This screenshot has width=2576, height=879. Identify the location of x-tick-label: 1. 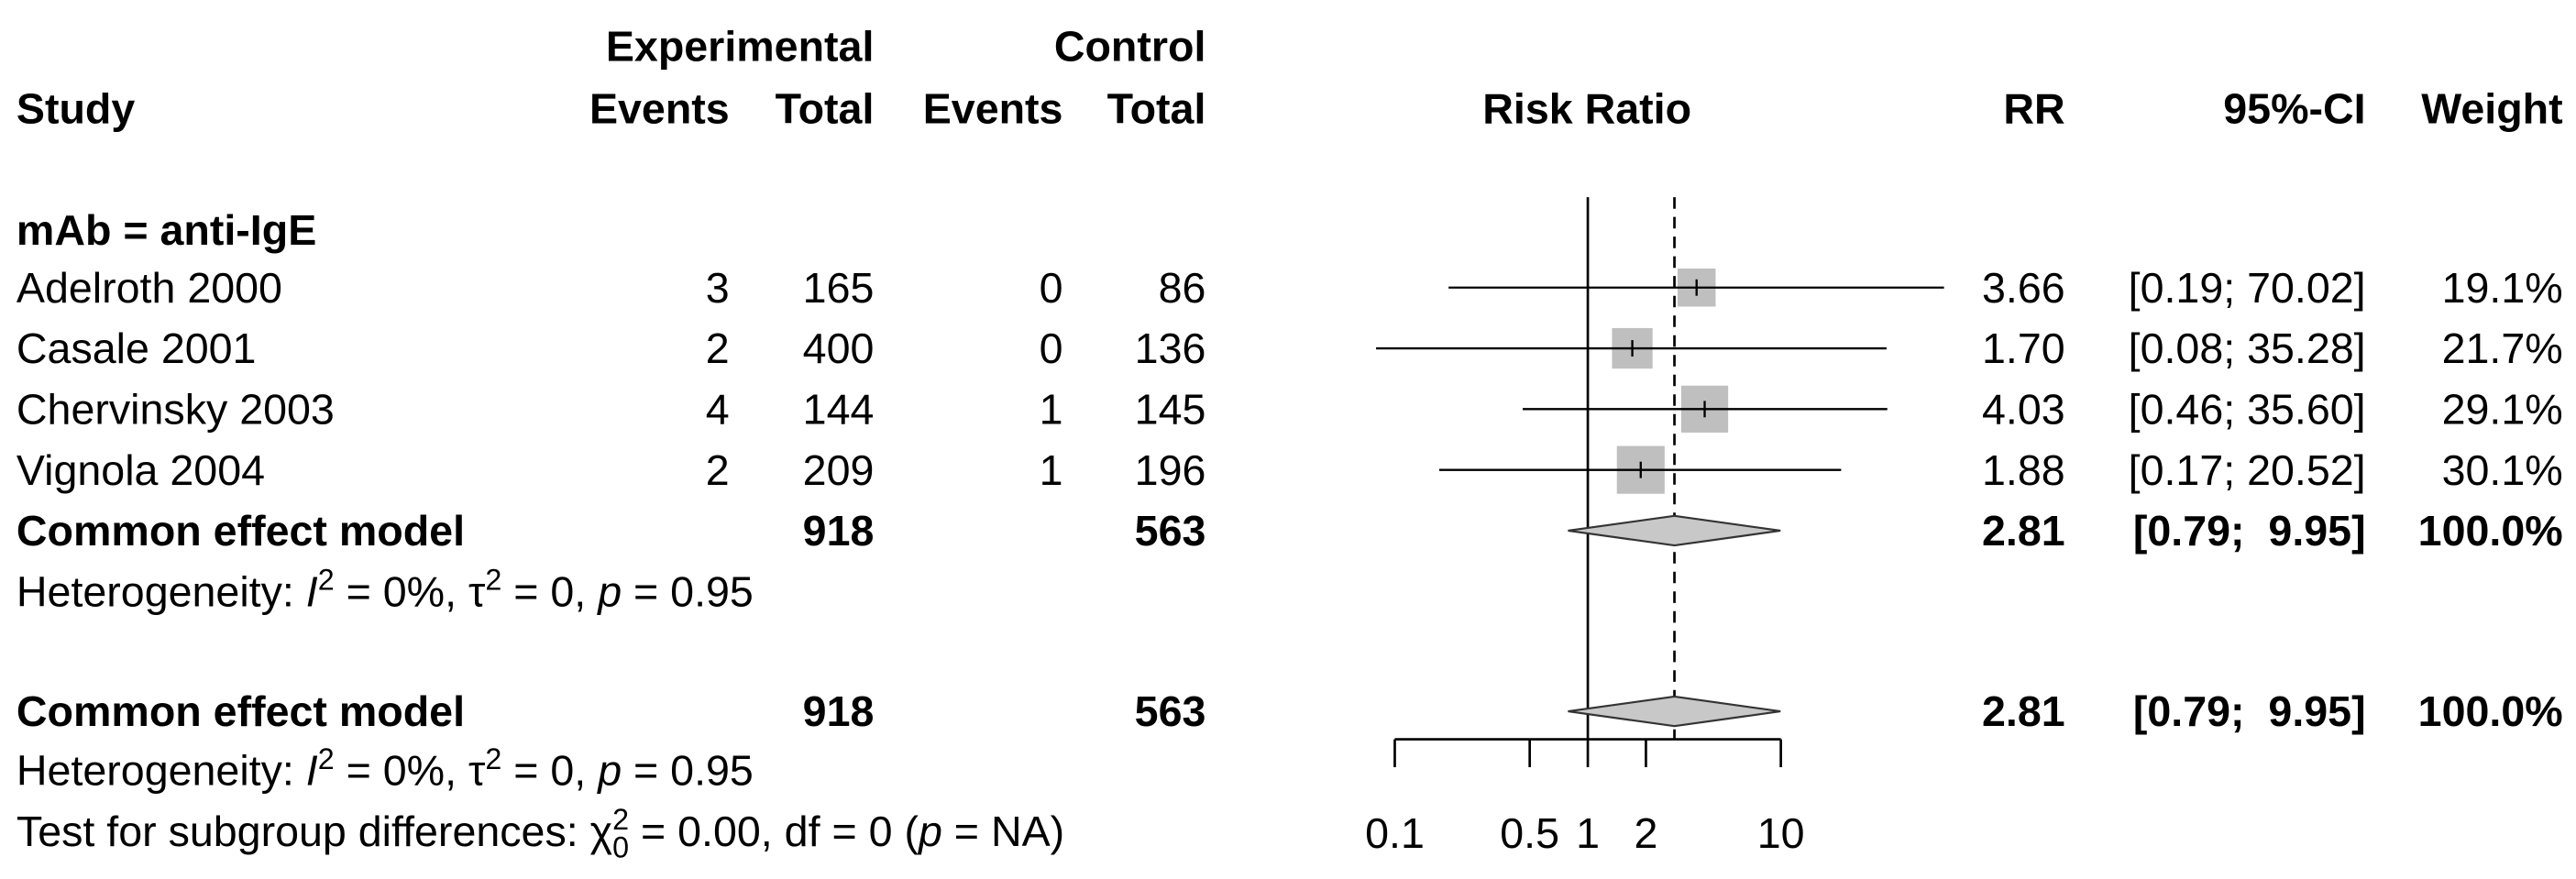
(1588, 833).